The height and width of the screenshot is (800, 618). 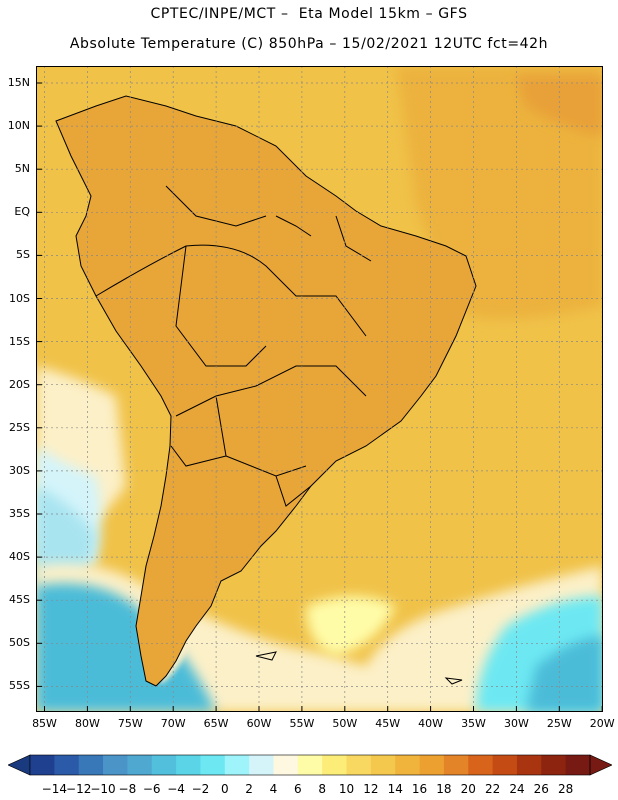 What do you see at coordinates (176, 789) in the screenshot?
I see `colorbar-label: −4` at bounding box center [176, 789].